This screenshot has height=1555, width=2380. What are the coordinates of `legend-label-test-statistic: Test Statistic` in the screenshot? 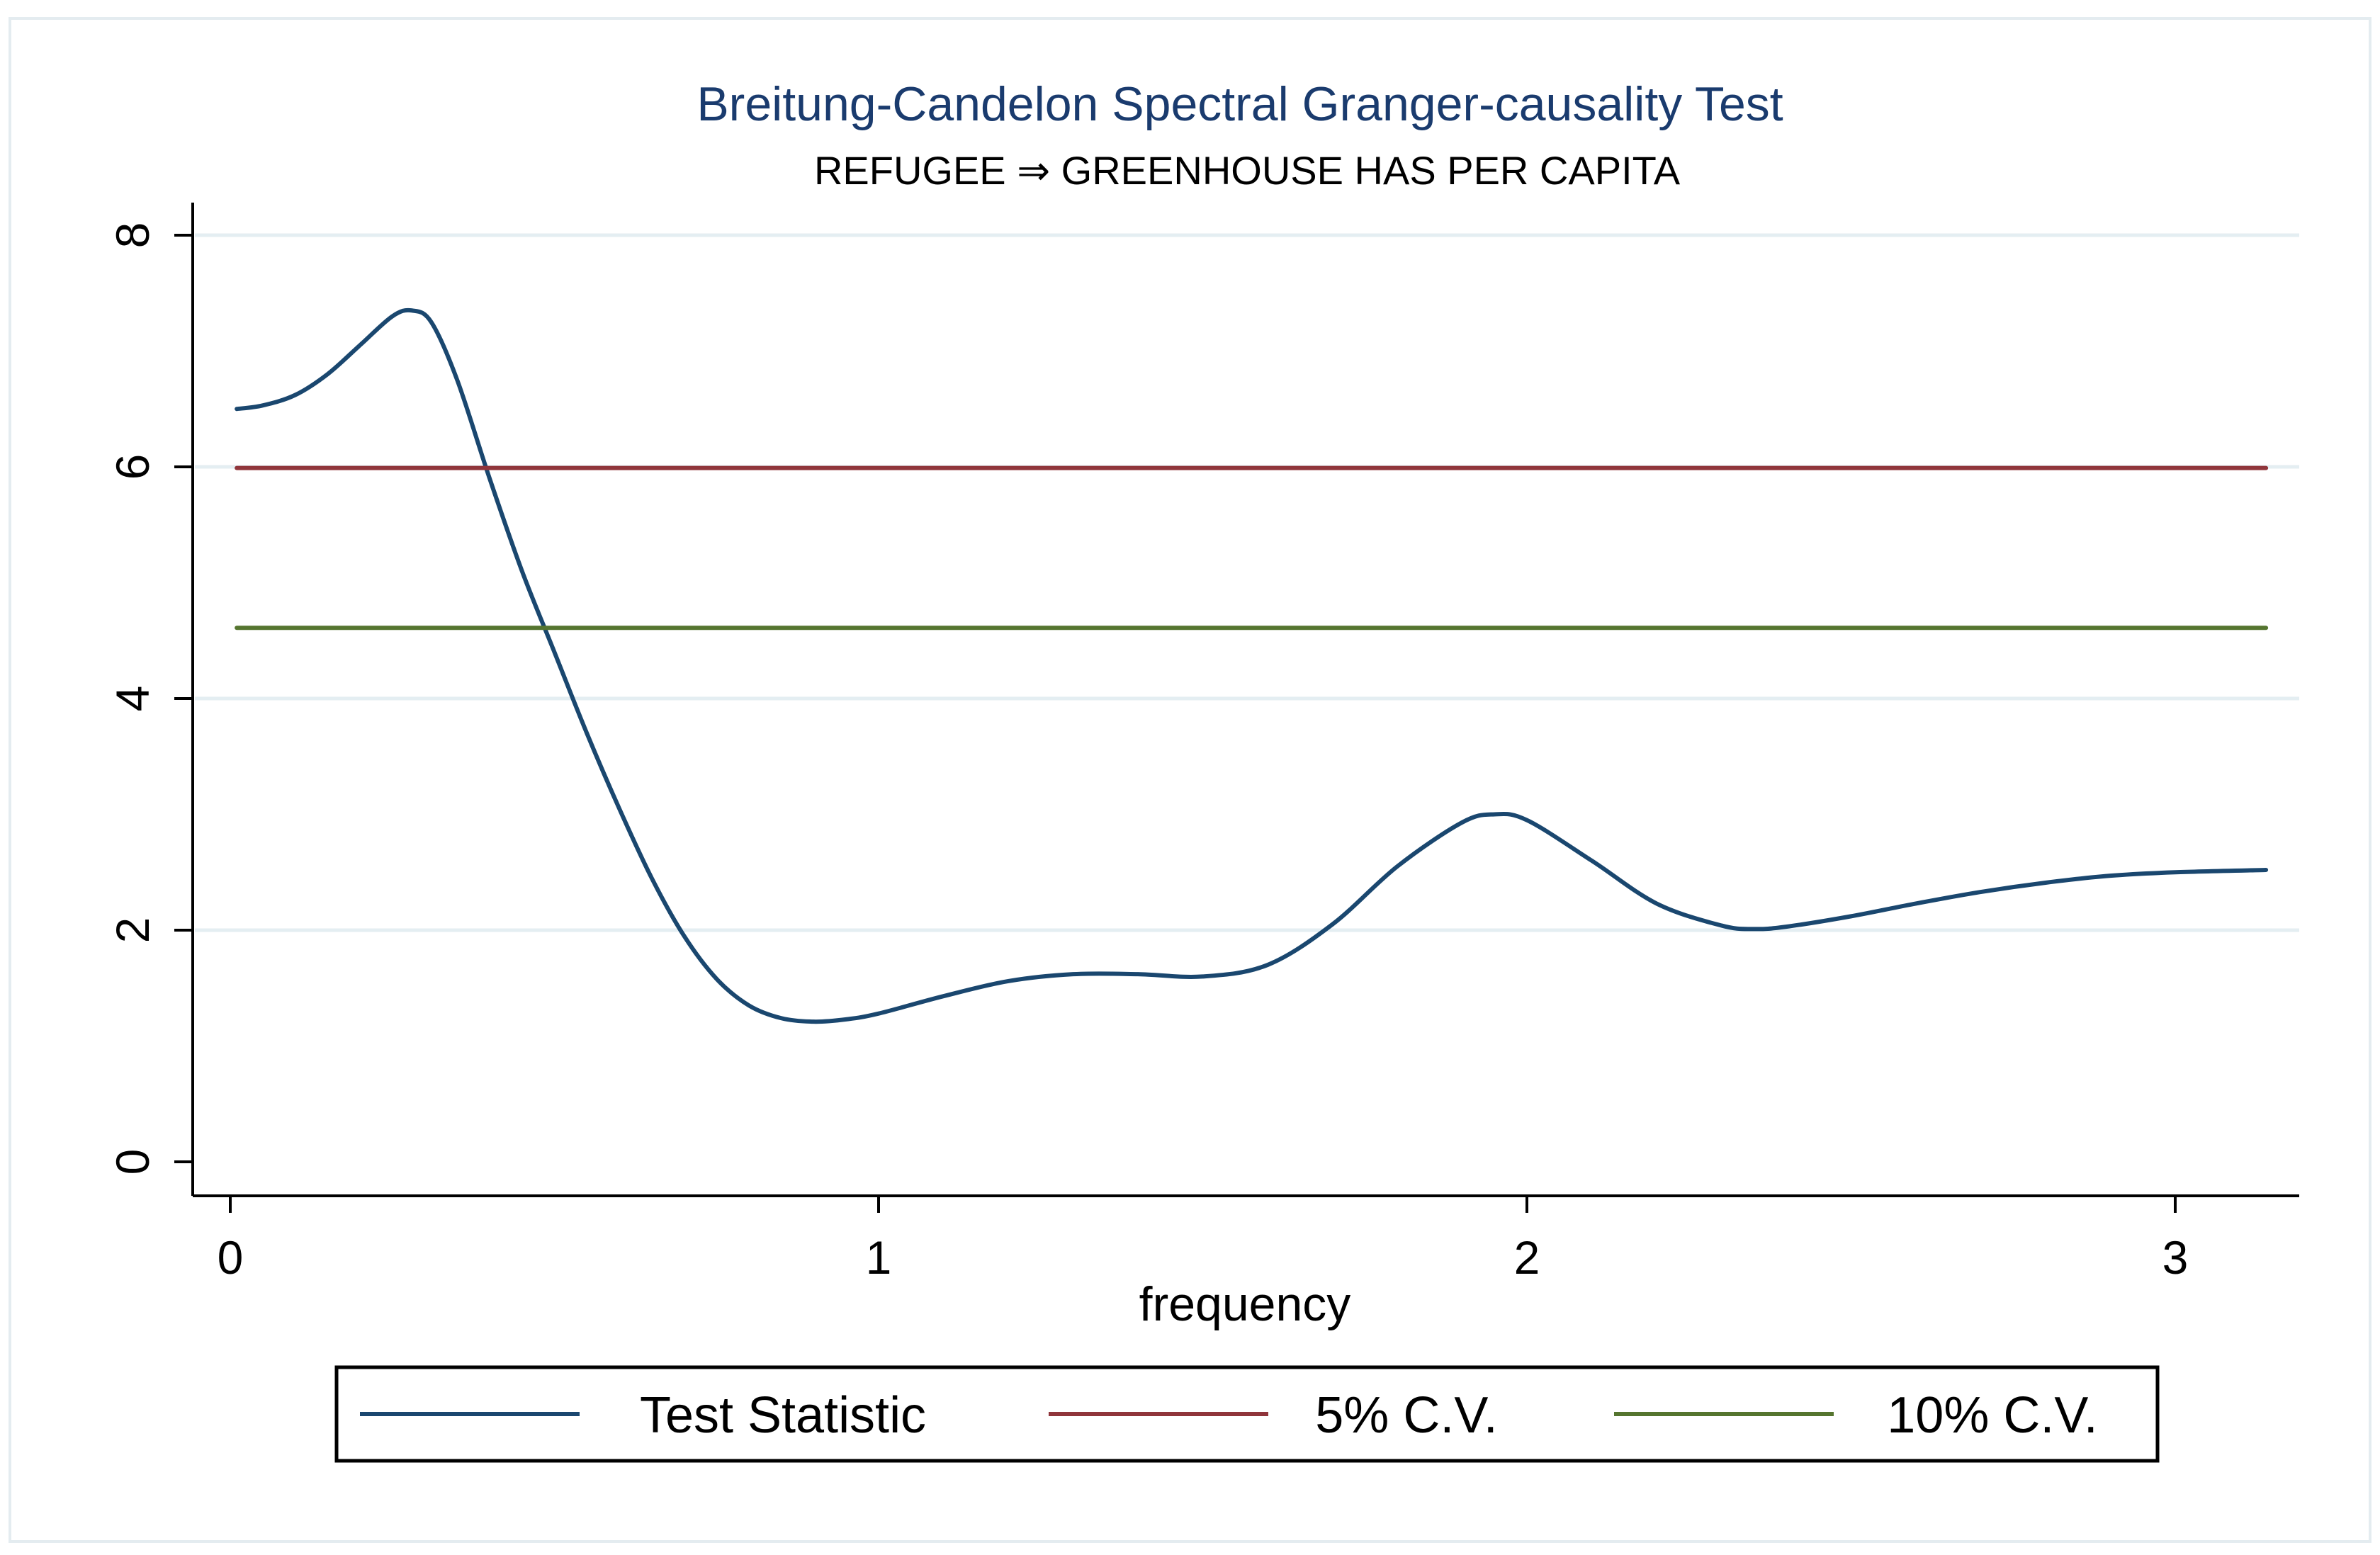 It's located at (783, 1415).